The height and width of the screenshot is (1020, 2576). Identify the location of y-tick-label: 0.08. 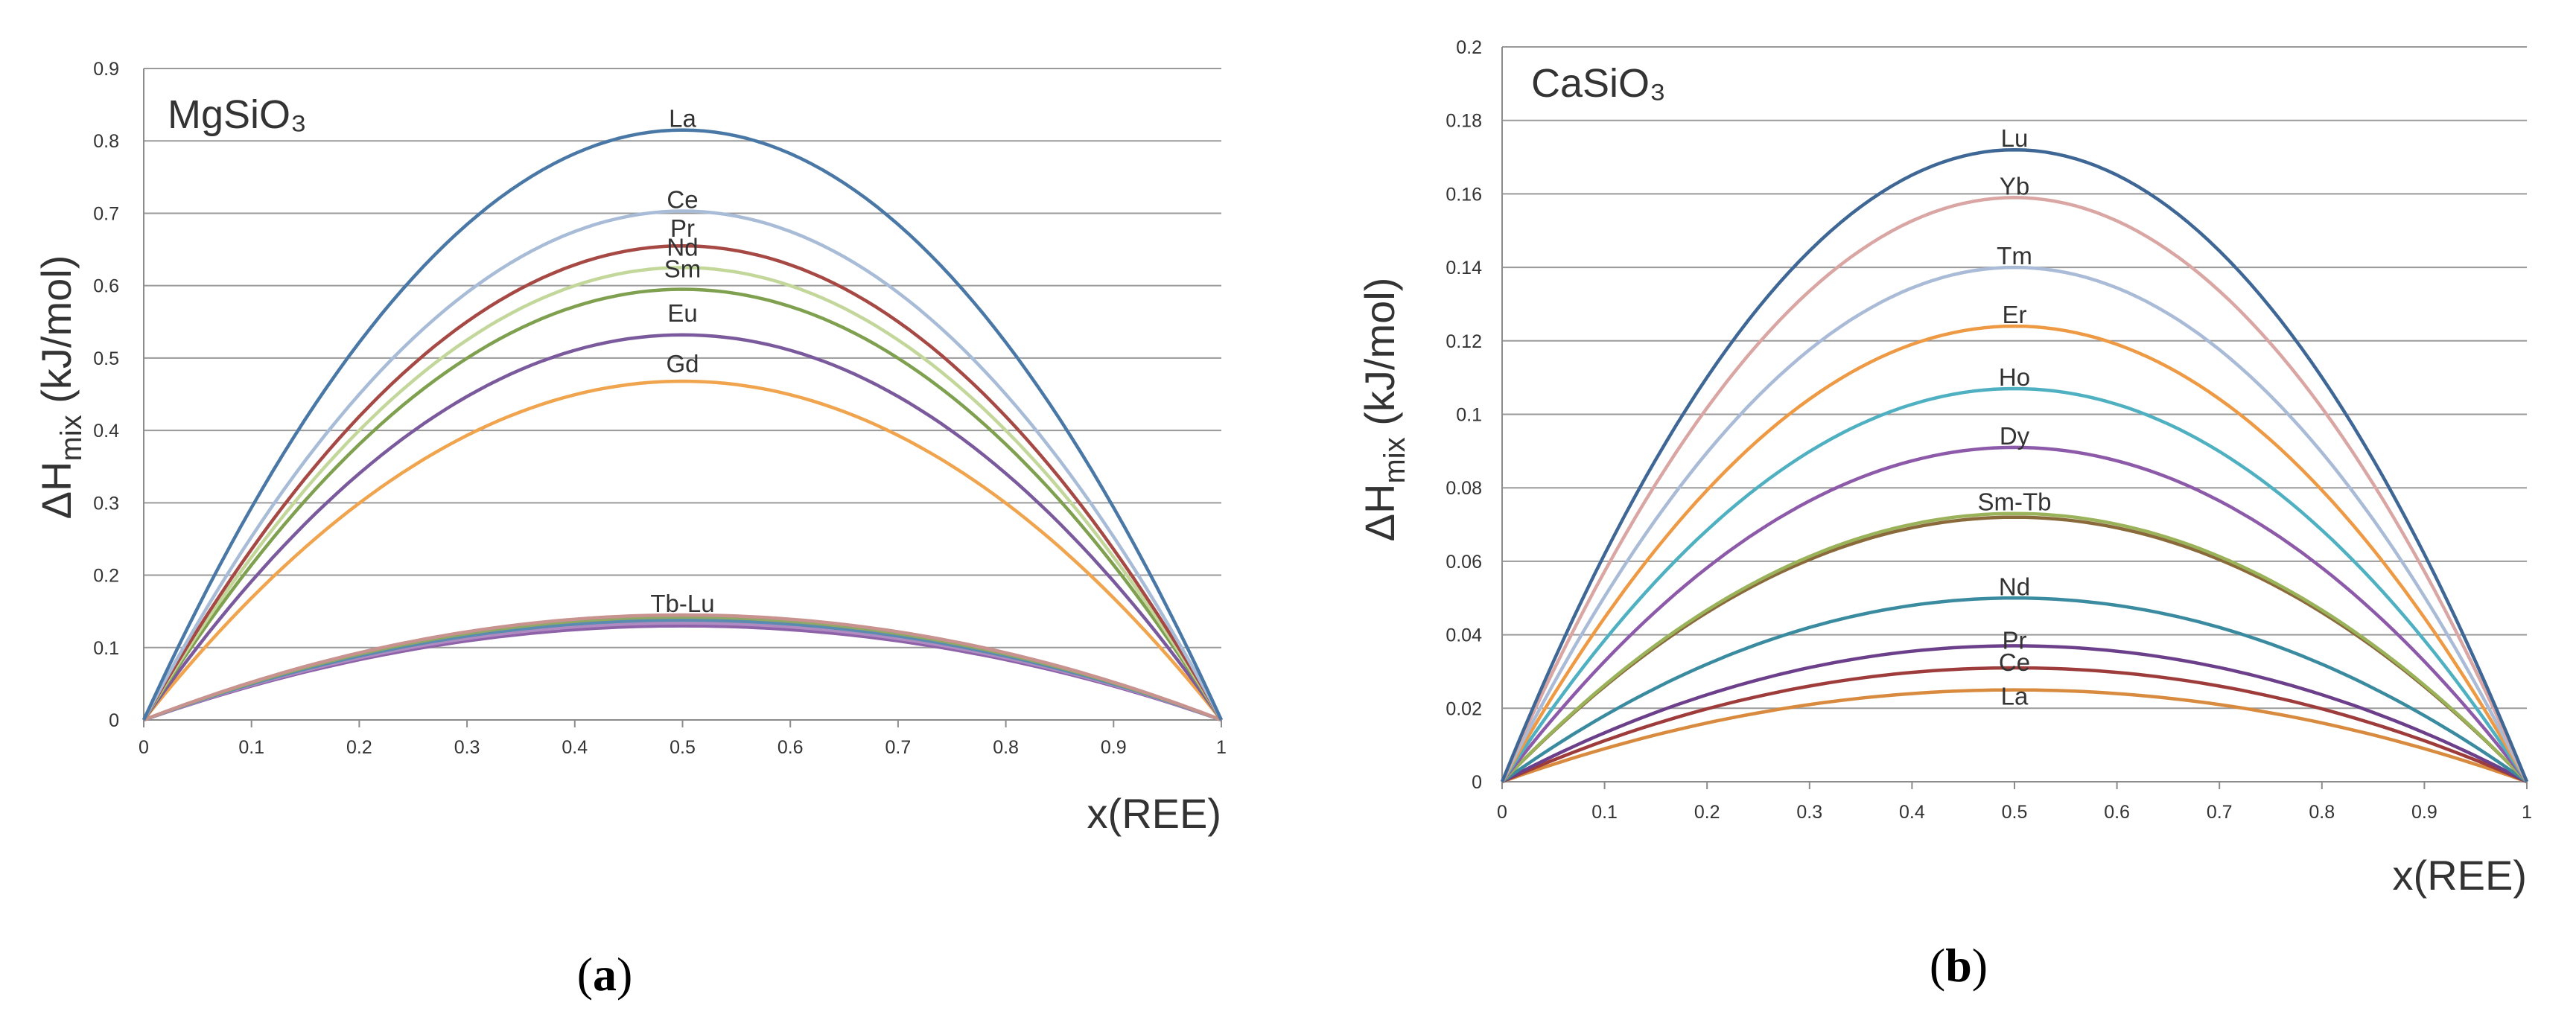
(1464, 488).